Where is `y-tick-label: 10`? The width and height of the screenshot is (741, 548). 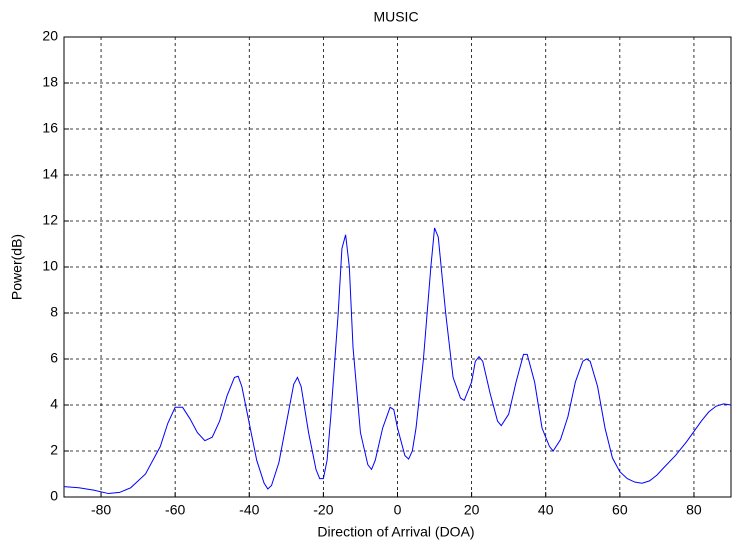 y-tick-label: 10 is located at coordinates (50, 266).